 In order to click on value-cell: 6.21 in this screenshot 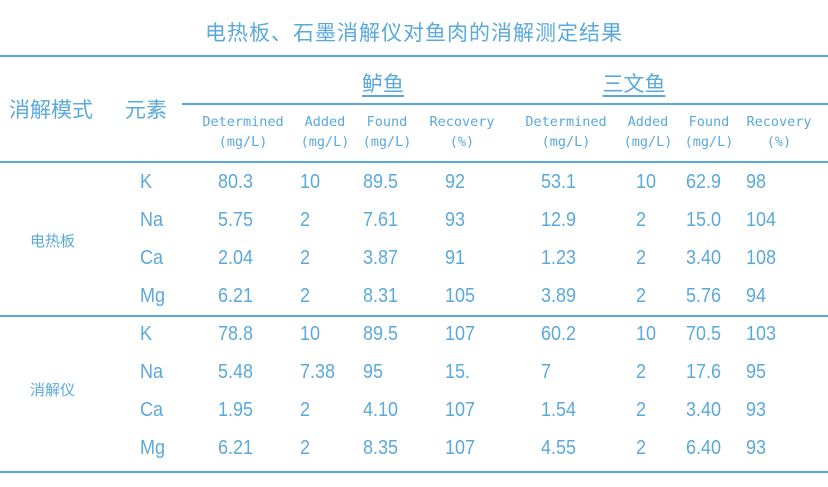, I will do `click(236, 448)`.